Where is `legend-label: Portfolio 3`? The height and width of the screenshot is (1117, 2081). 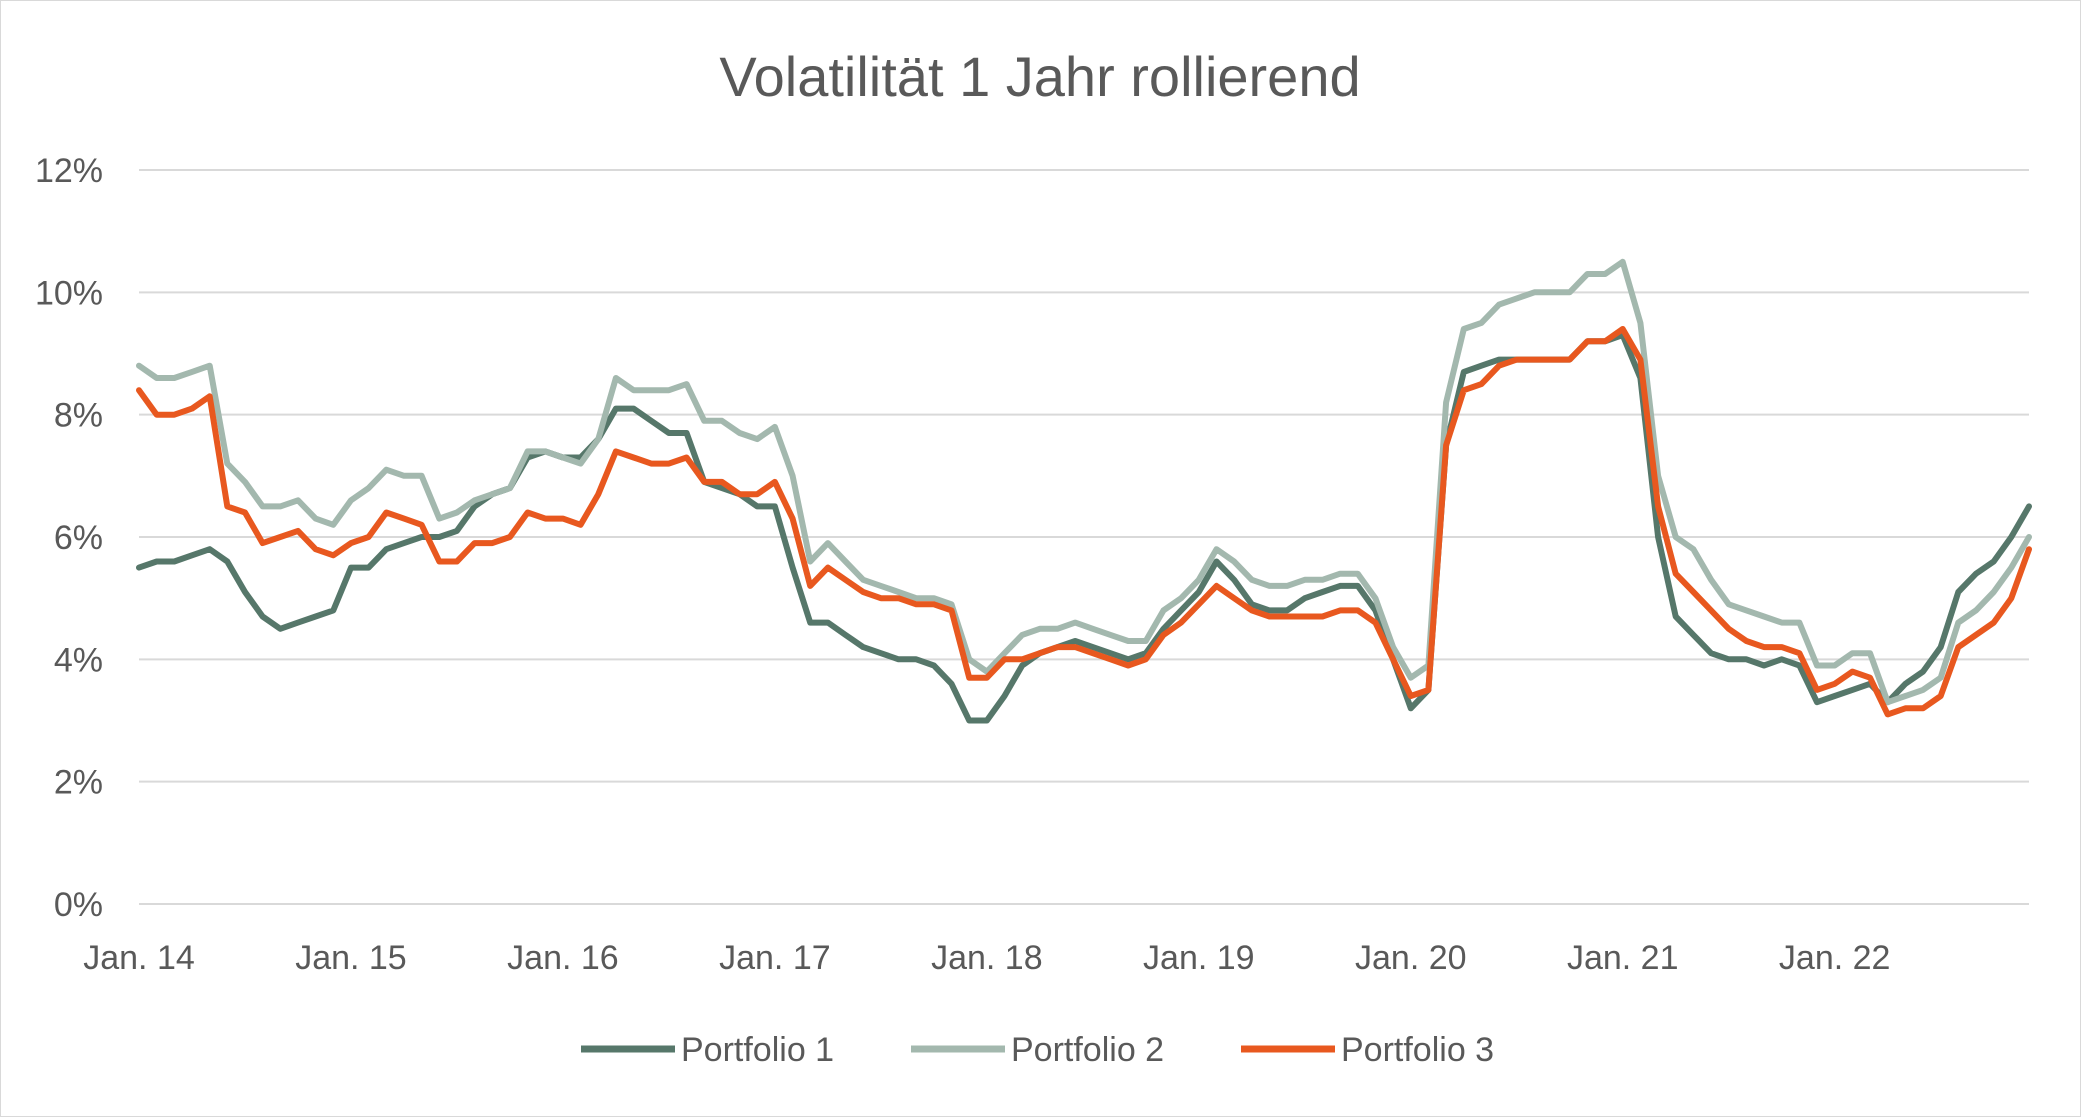
legend-label: Portfolio 3 is located at coordinates (1417, 1050).